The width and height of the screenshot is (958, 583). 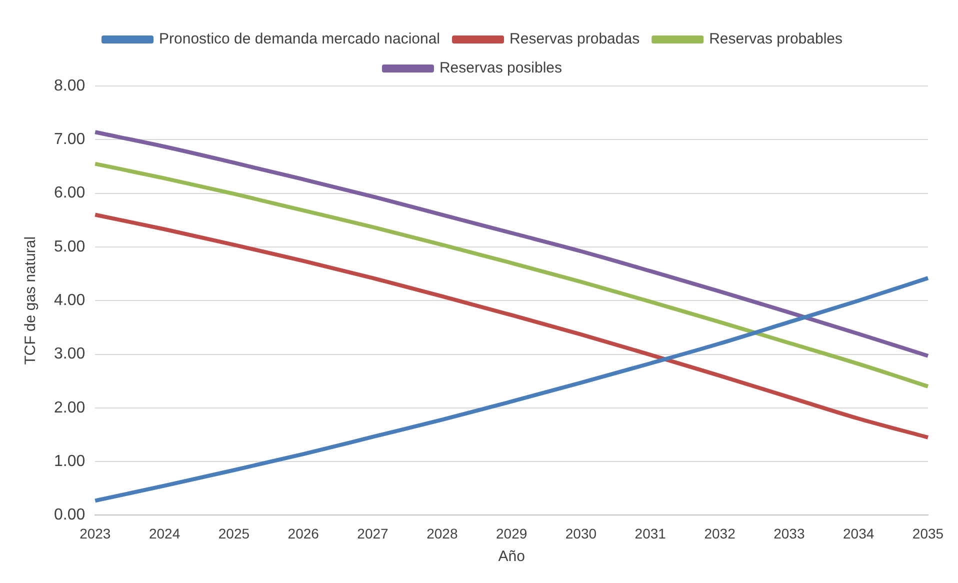 What do you see at coordinates (70, 139) in the screenshot?
I see `y-tick-label: 7.00` at bounding box center [70, 139].